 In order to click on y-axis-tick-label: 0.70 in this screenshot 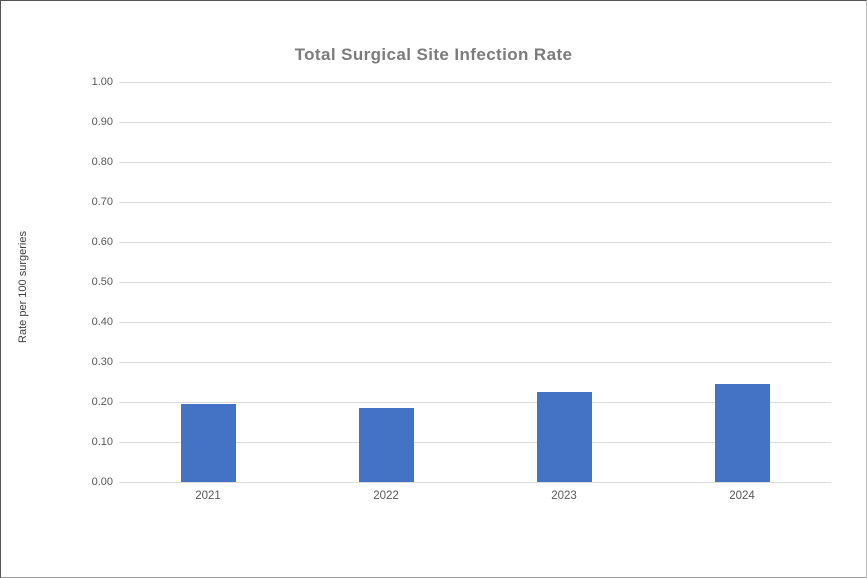, I will do `click(102, 202)`.